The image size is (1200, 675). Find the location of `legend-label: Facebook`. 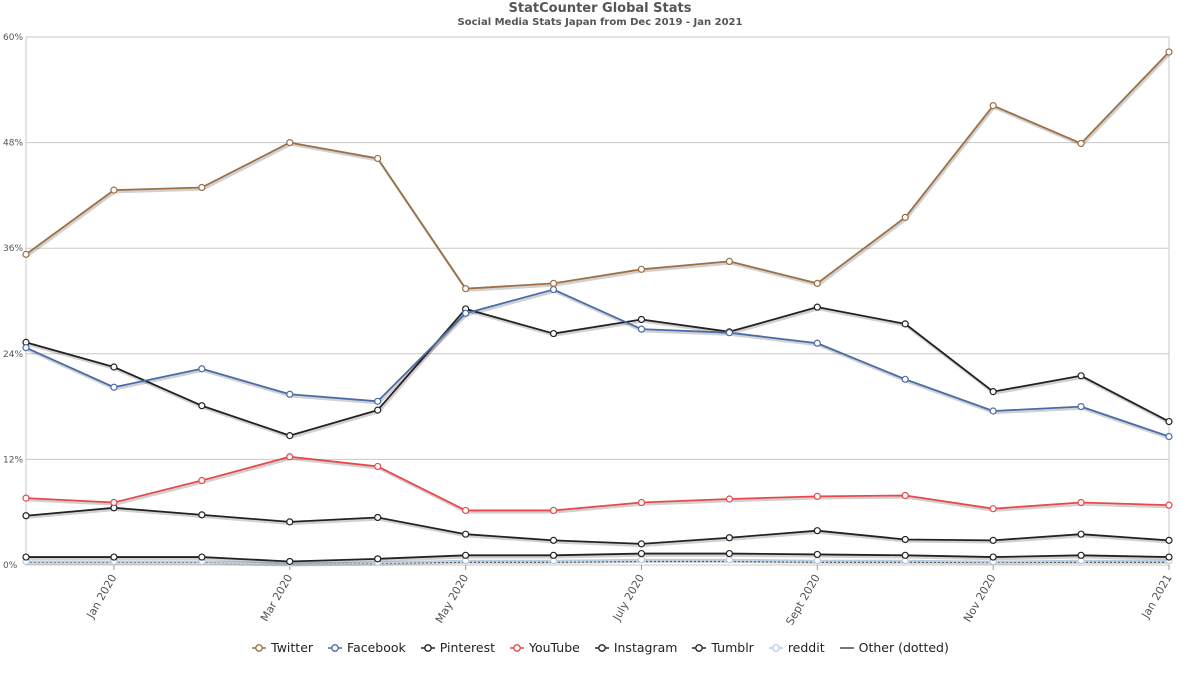

legend-label: Facebook is located at coordinates (376, 647).